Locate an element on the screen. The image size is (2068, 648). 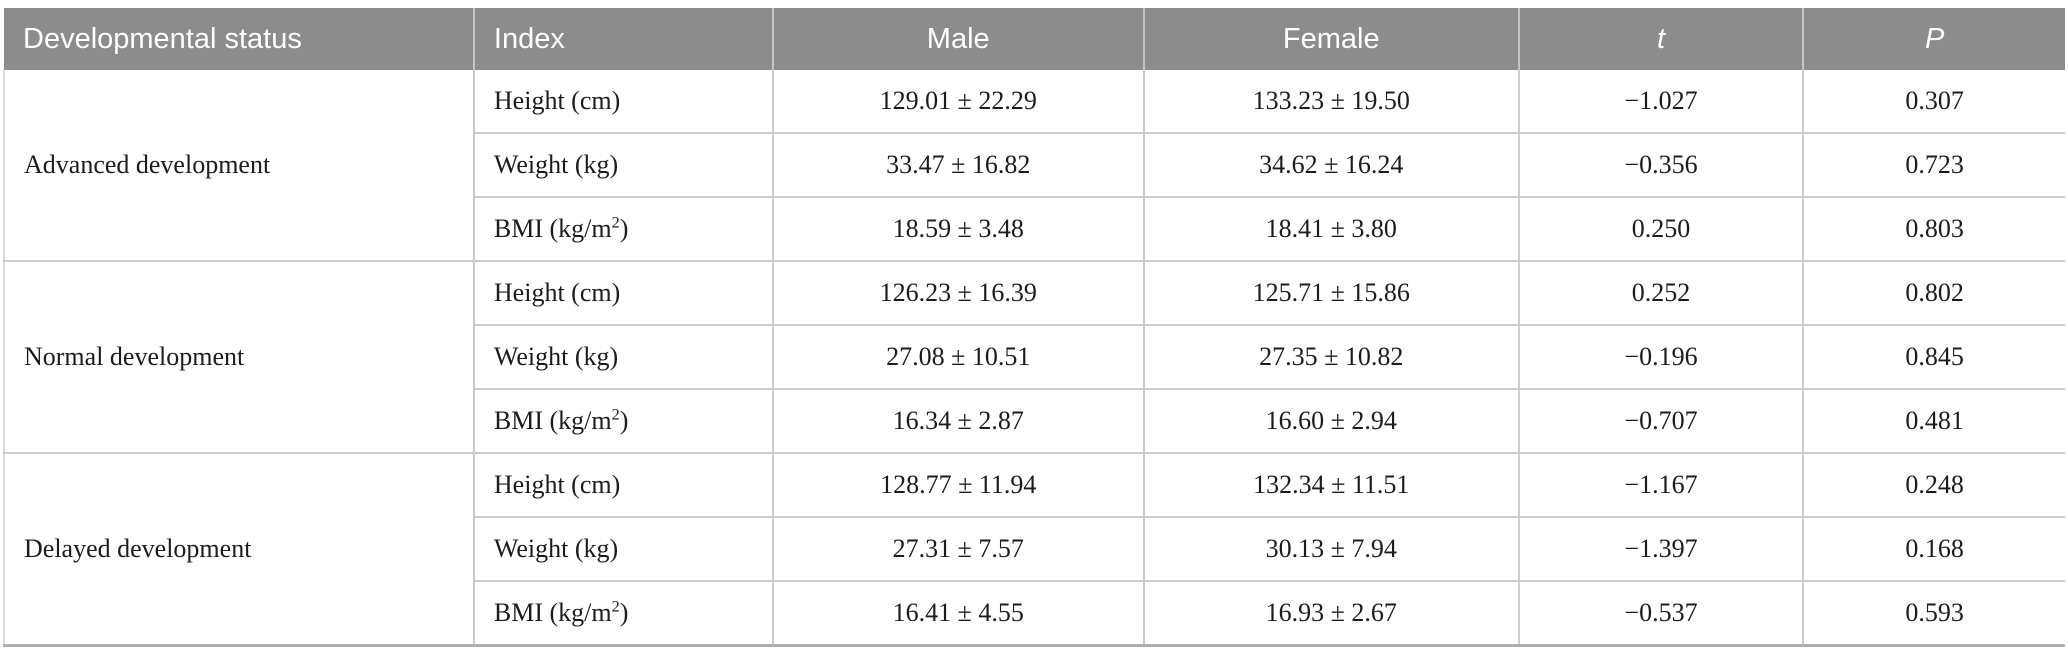
male-value-cell: 126.23 ± 16.39 is located at coordinates (958, 293).